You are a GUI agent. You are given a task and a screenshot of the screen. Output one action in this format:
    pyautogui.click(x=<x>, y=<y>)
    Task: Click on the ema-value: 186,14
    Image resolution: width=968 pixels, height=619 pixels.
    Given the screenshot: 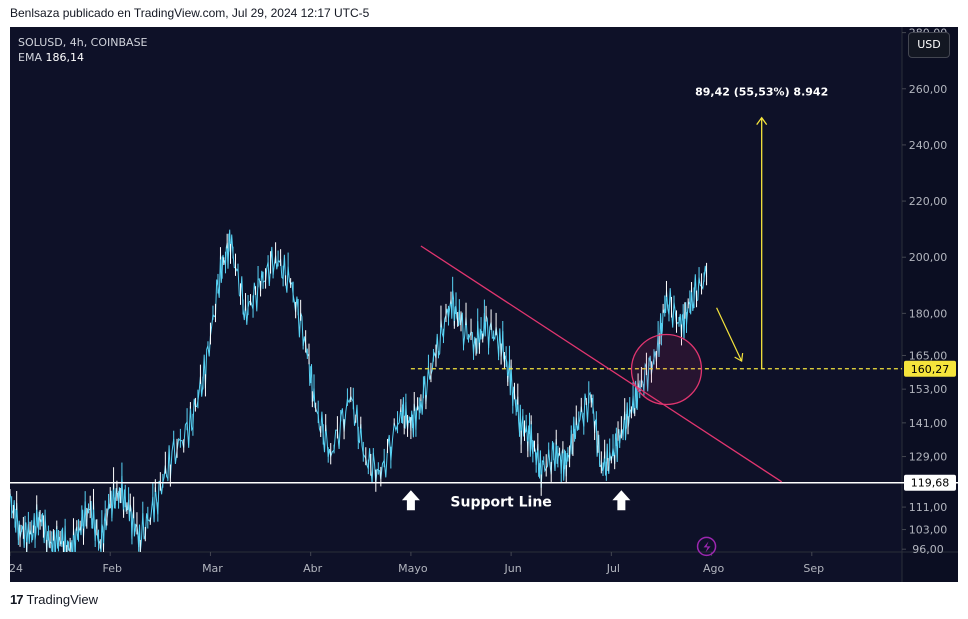 What is the action you would take?
    pyautogui.click(x=64, y=57)
    